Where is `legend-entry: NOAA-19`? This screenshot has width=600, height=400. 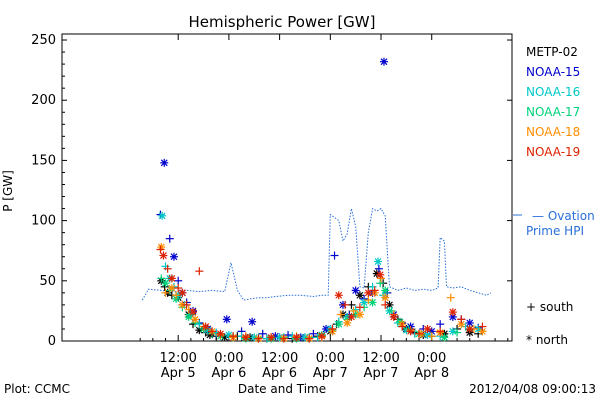
legend-entry: NOAA-19 is located at coordinates (553, 152).